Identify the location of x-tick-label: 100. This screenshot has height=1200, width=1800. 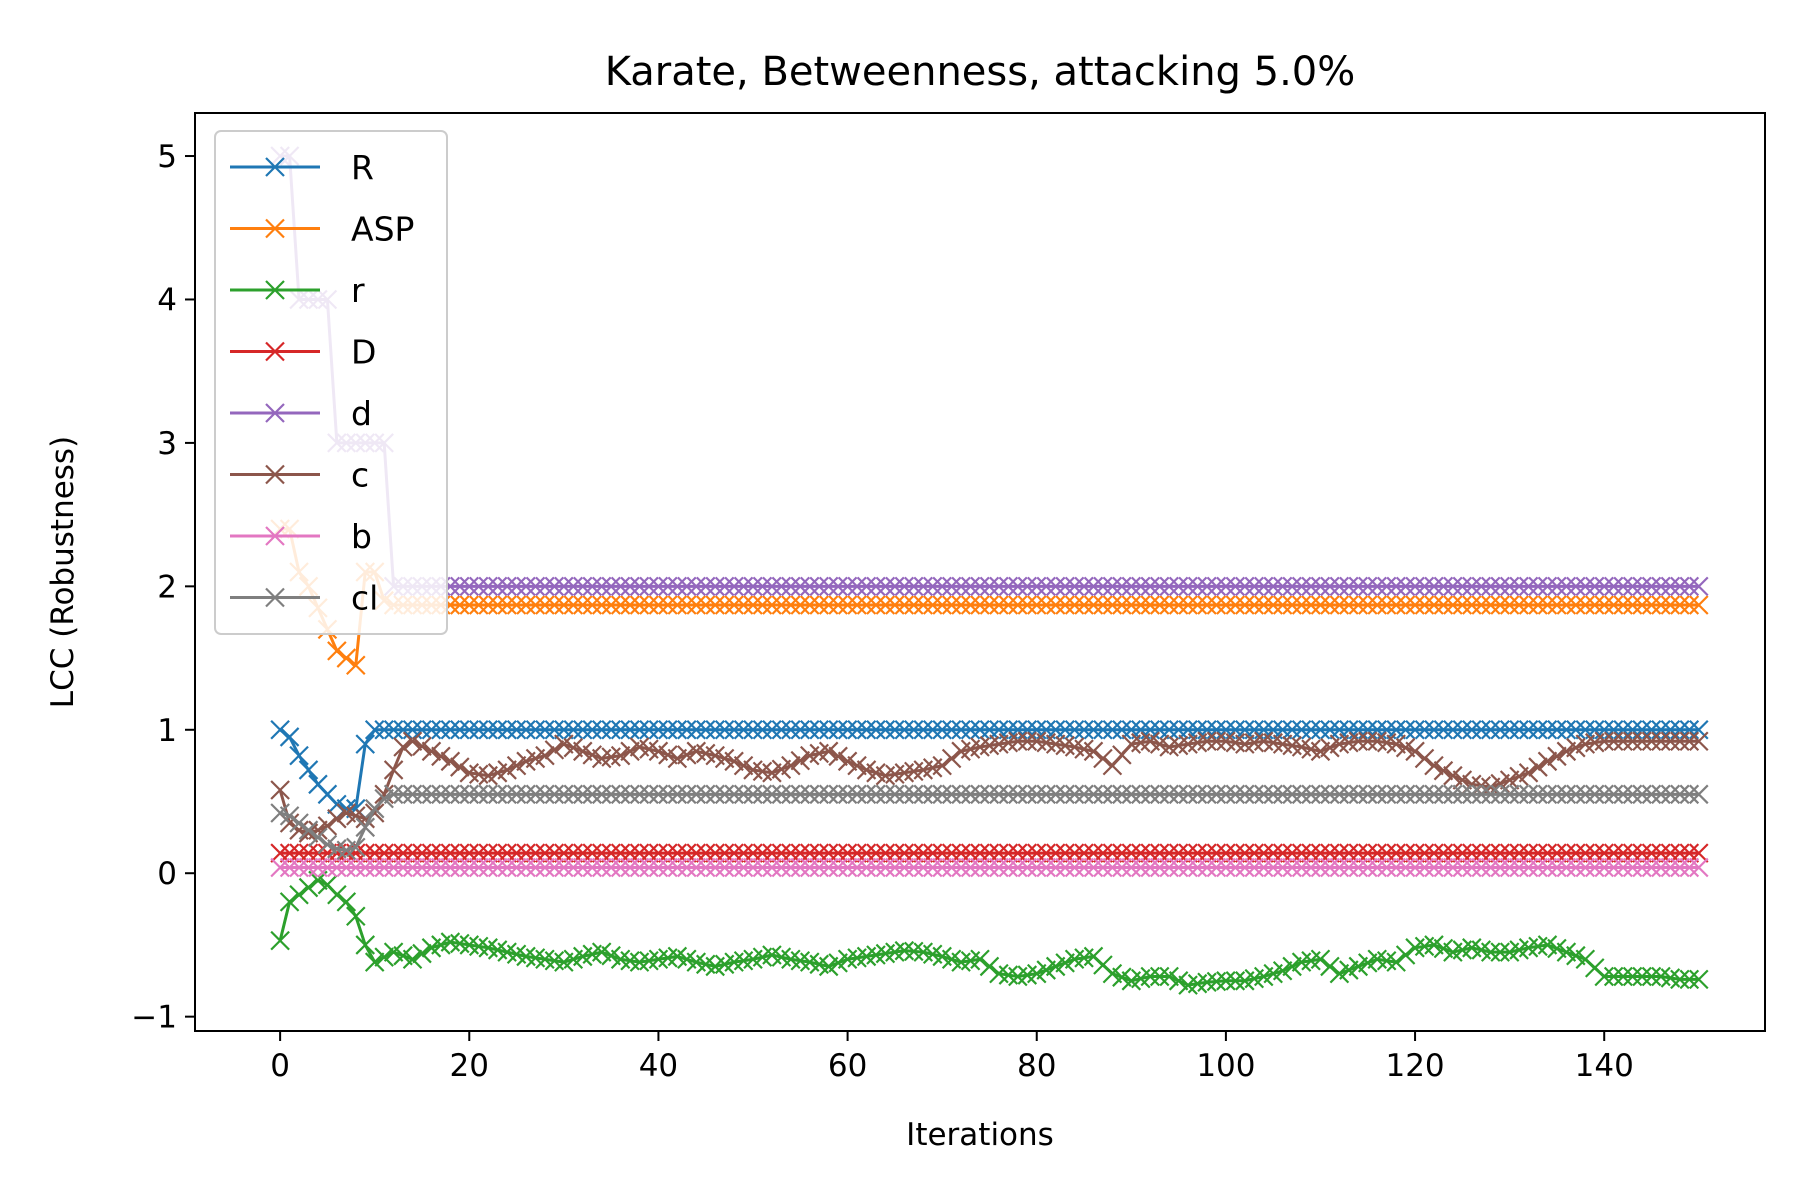
(1225, 1066).